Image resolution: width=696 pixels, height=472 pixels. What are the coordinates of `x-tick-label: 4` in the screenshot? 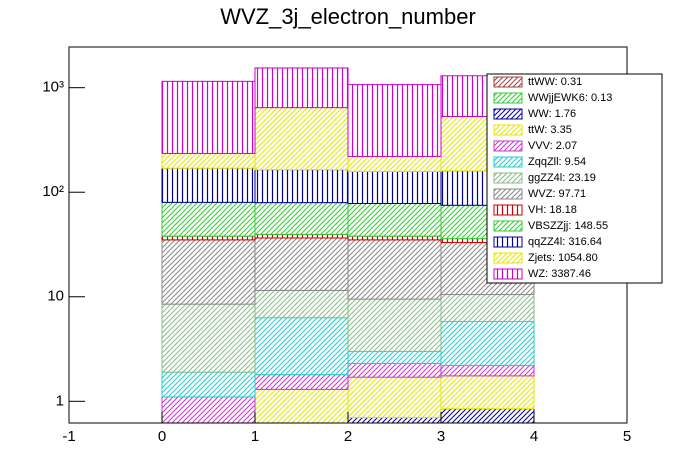 It's located at (534, 436).